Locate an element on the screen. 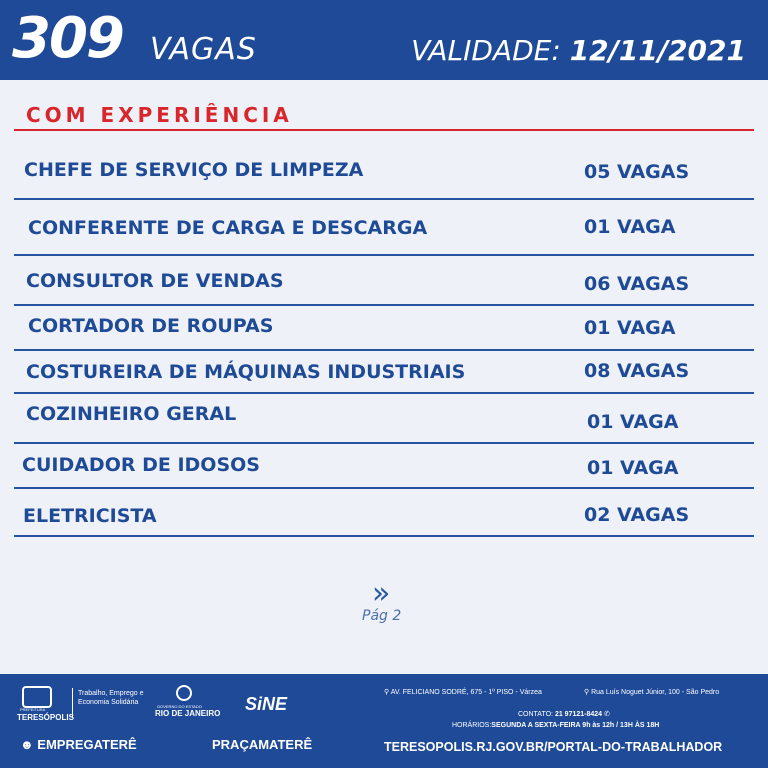  next-page-chevron-icon: » is located at coordinates (381, 593).